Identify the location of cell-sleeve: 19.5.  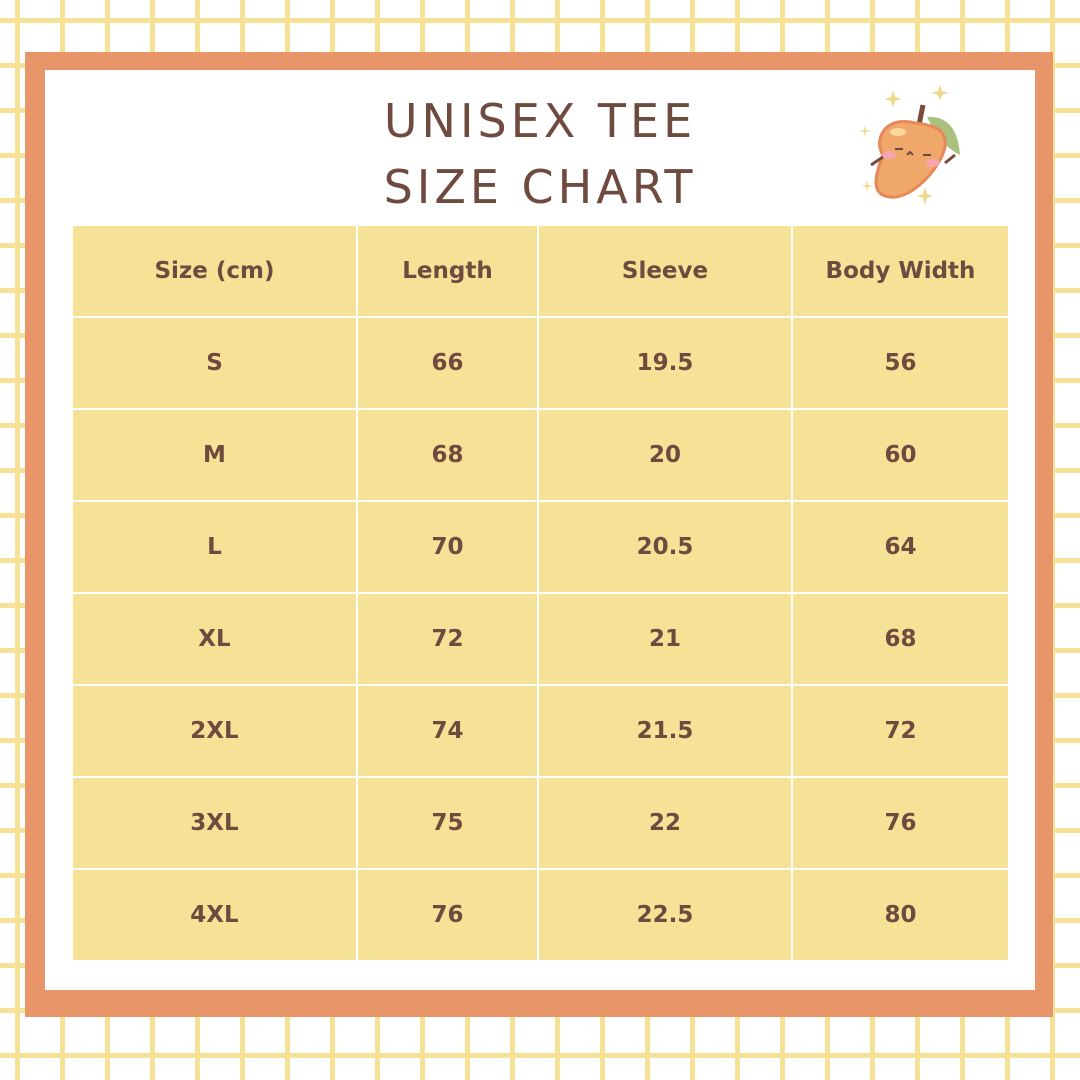
(665, 363).